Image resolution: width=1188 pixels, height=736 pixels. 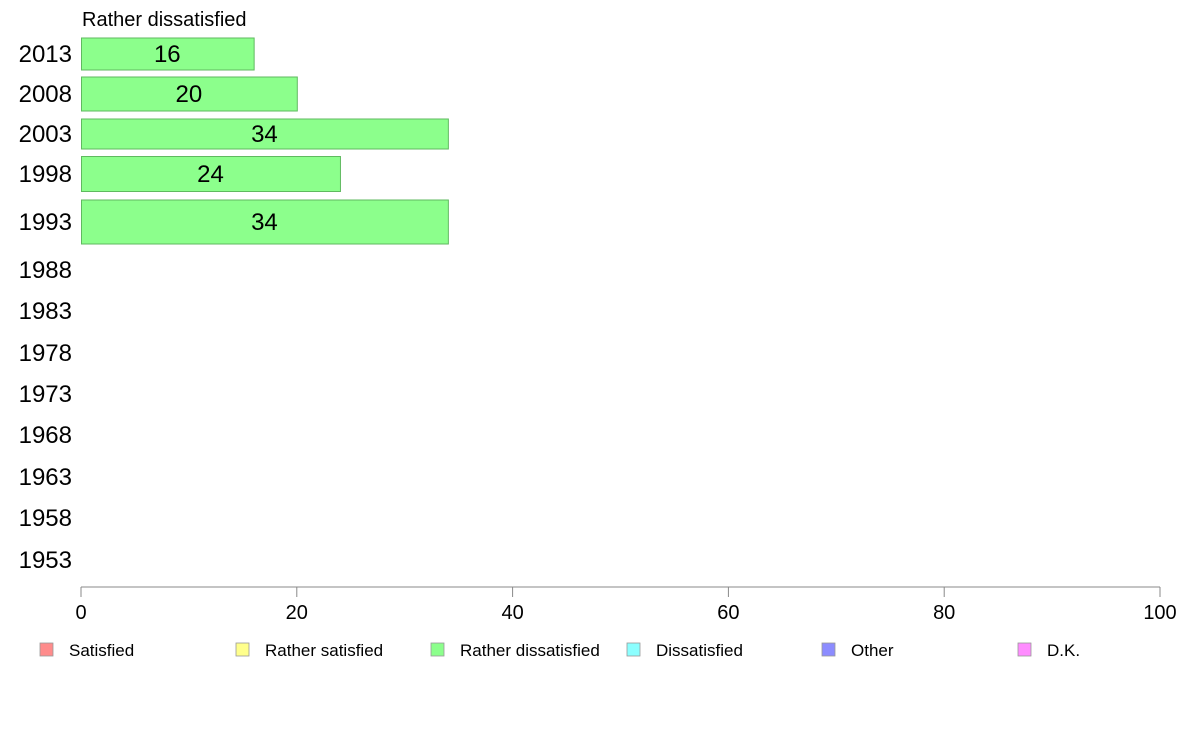 I want to click on bars: 16 20 34 24 34, so click(x=265, y=141).